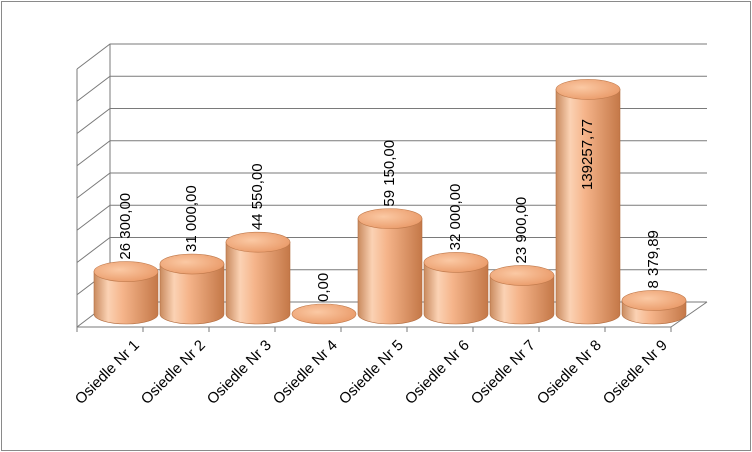 This screenshot has height=452, width=752. What do you see at coordinates (191, 218) in the screenshot?
I see `data-label: 31 000,00` at bounding box center [191, 218].